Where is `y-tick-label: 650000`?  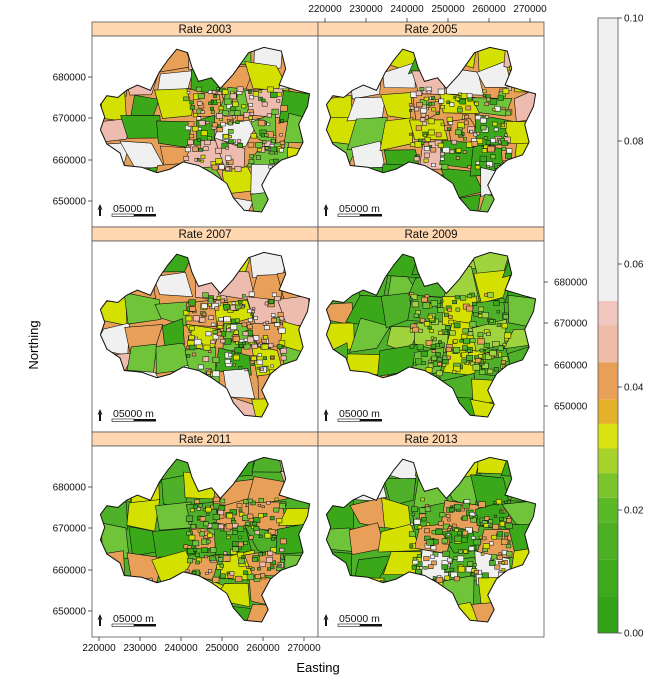
y-tick-label: 650000 is located at coordinates (70, 202).